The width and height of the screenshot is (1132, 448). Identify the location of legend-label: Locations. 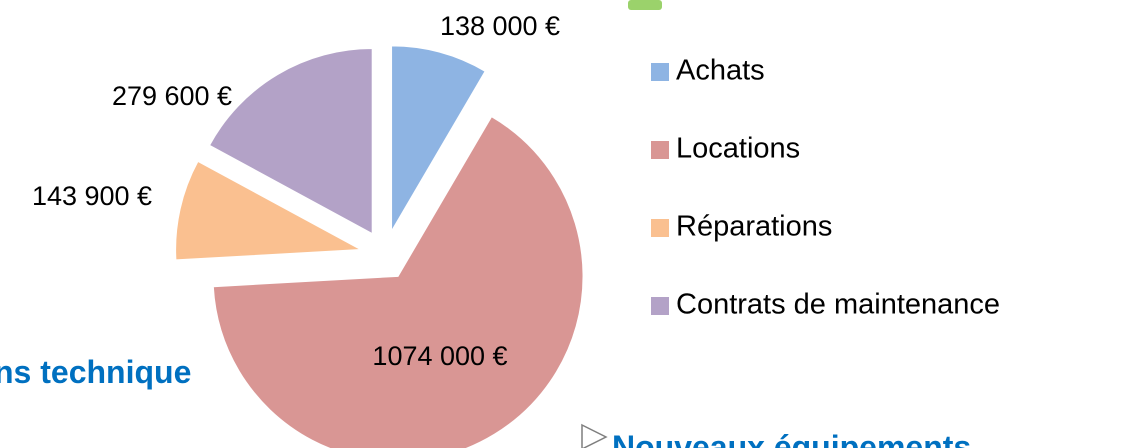
(738, 149).